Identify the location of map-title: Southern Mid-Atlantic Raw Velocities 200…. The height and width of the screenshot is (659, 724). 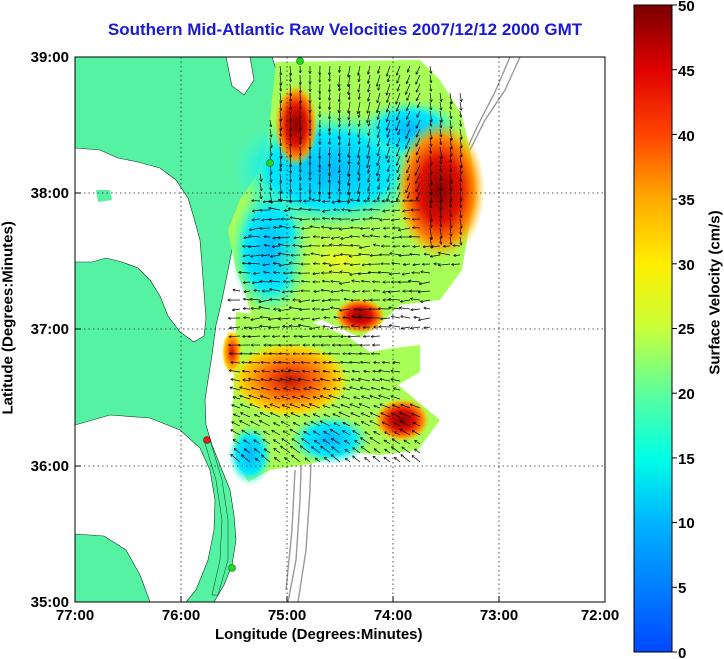
(345, 29).